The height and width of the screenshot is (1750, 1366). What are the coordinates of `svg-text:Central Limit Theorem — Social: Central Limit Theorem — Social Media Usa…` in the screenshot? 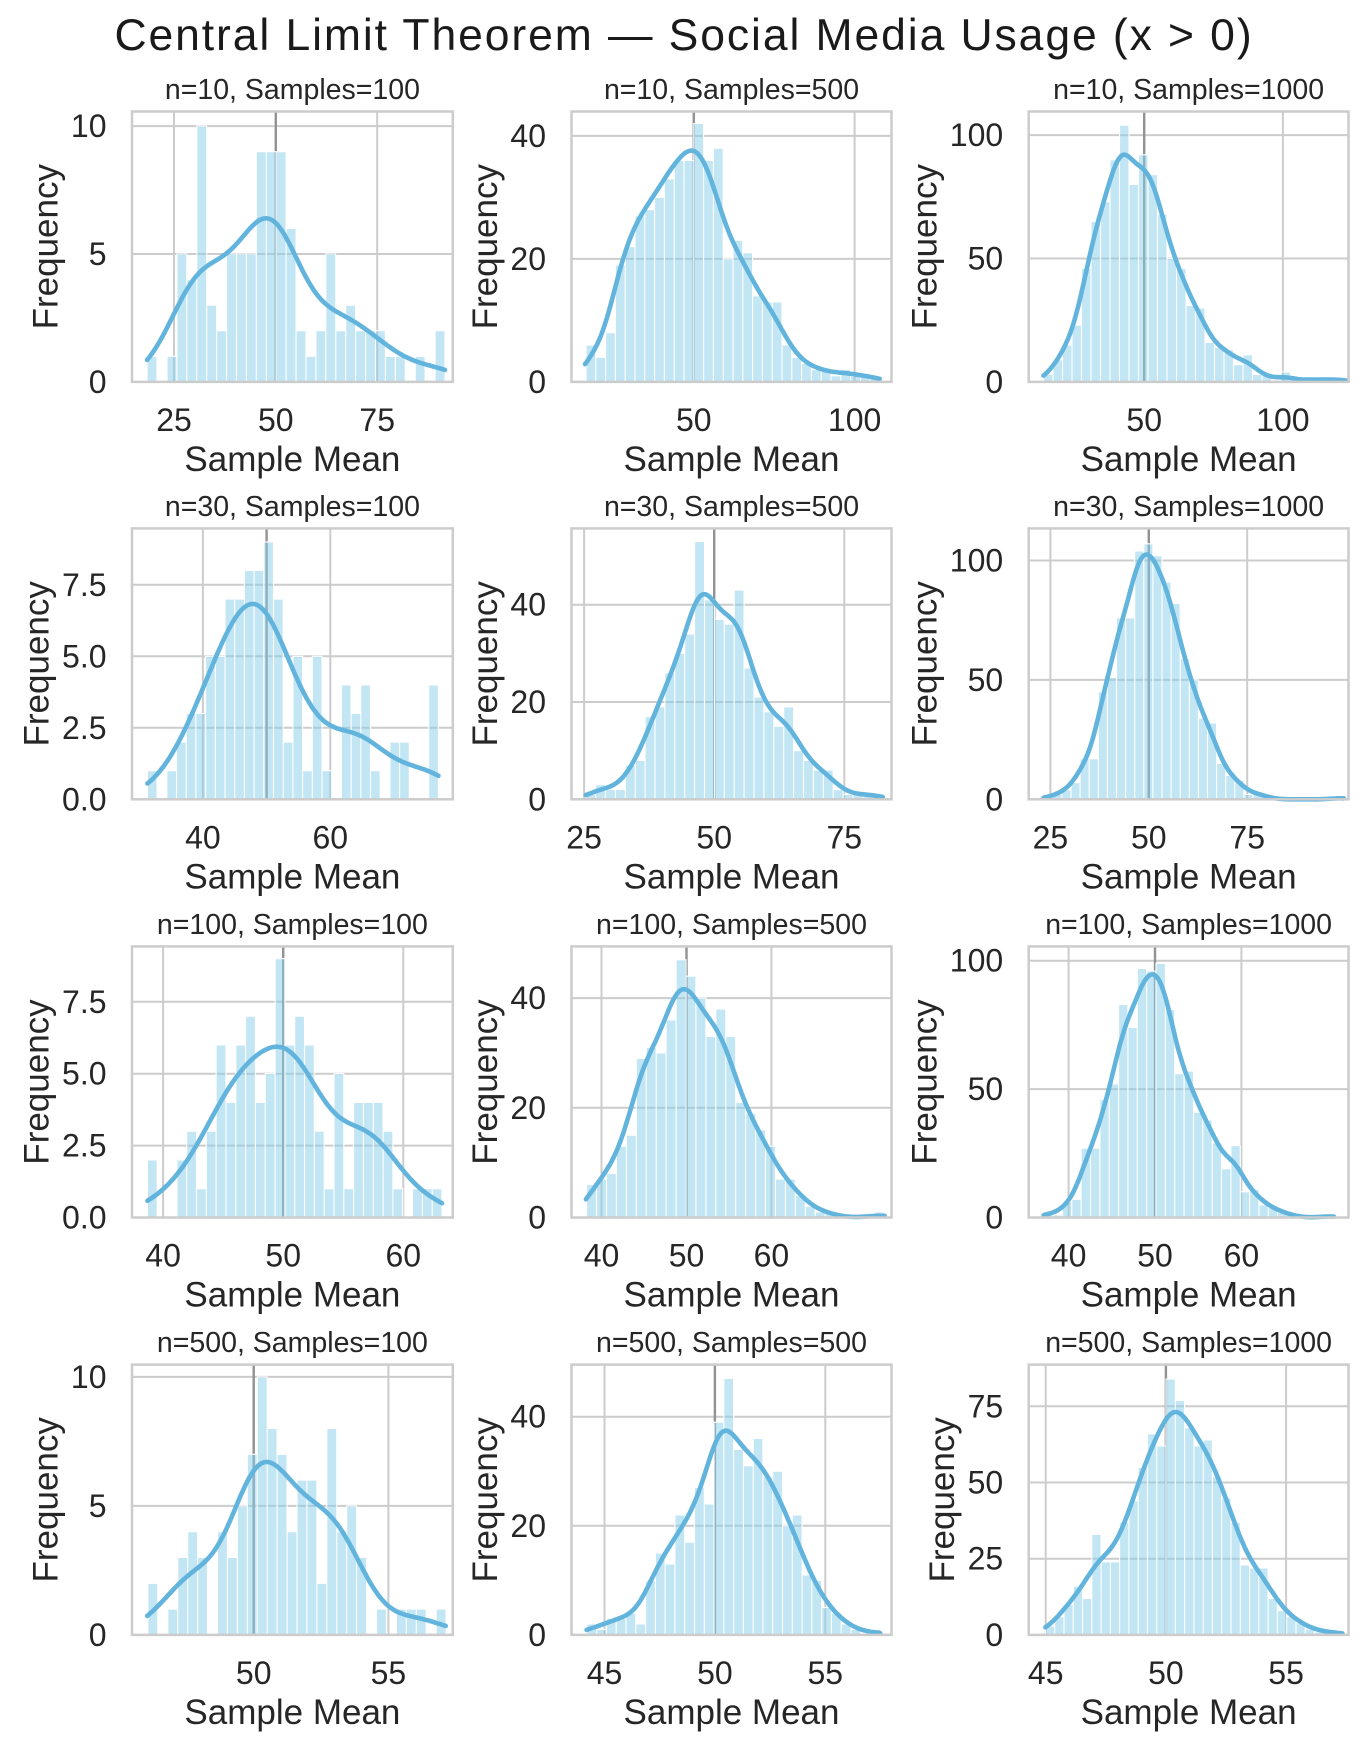 It's located at (683, 35).